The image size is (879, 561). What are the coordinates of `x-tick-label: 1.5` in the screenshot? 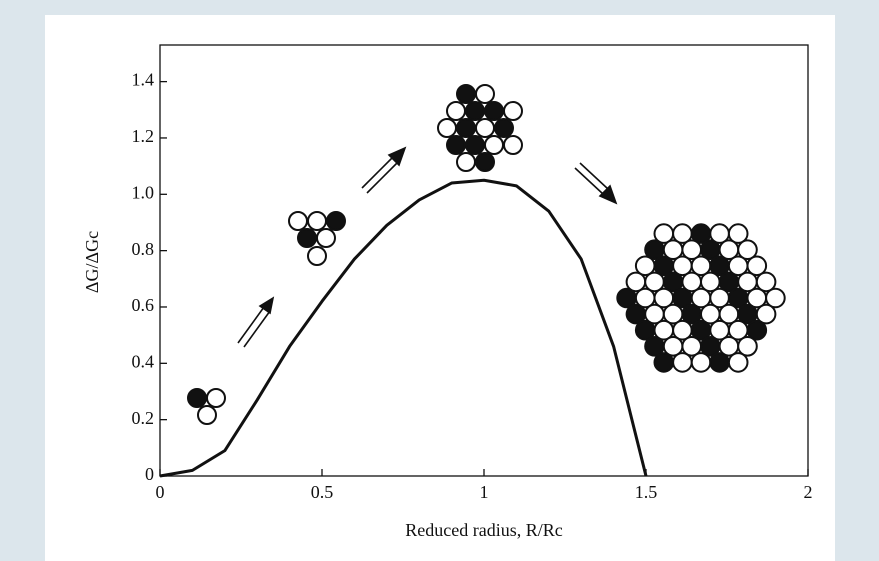 It's located at (646, 492).